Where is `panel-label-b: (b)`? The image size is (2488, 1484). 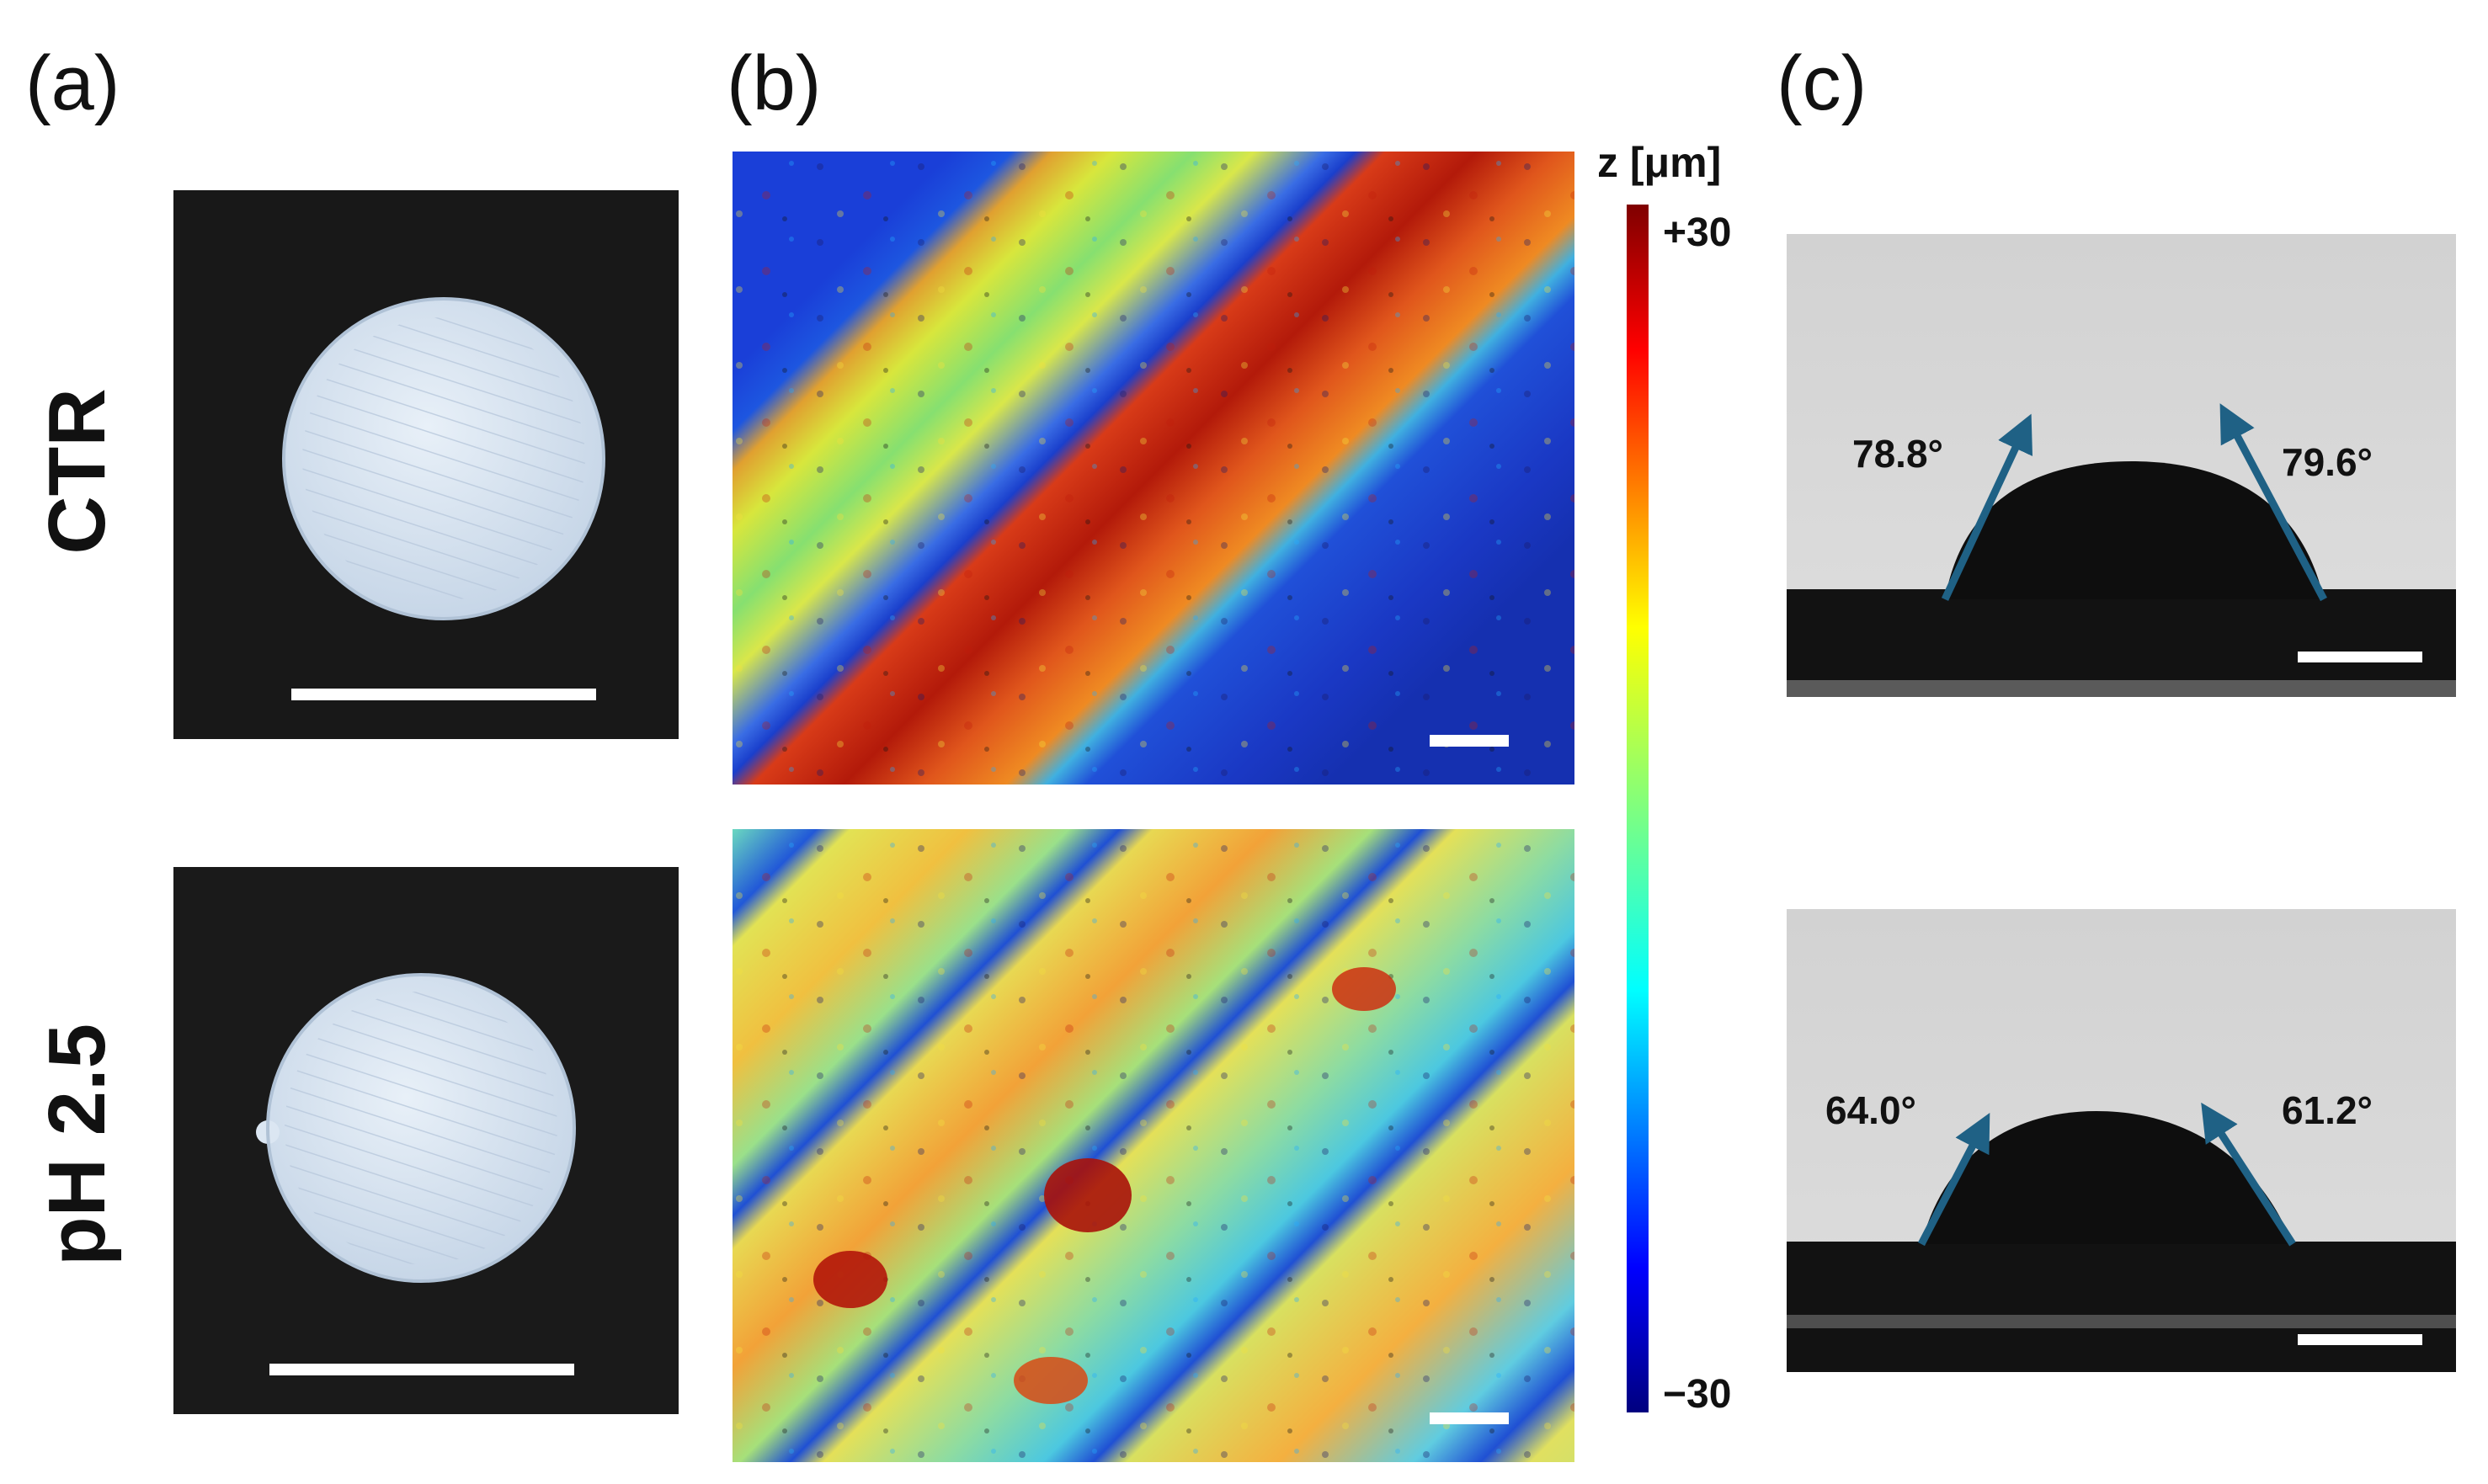 panel-label-b: (b) is located at coordinates (774, 83).